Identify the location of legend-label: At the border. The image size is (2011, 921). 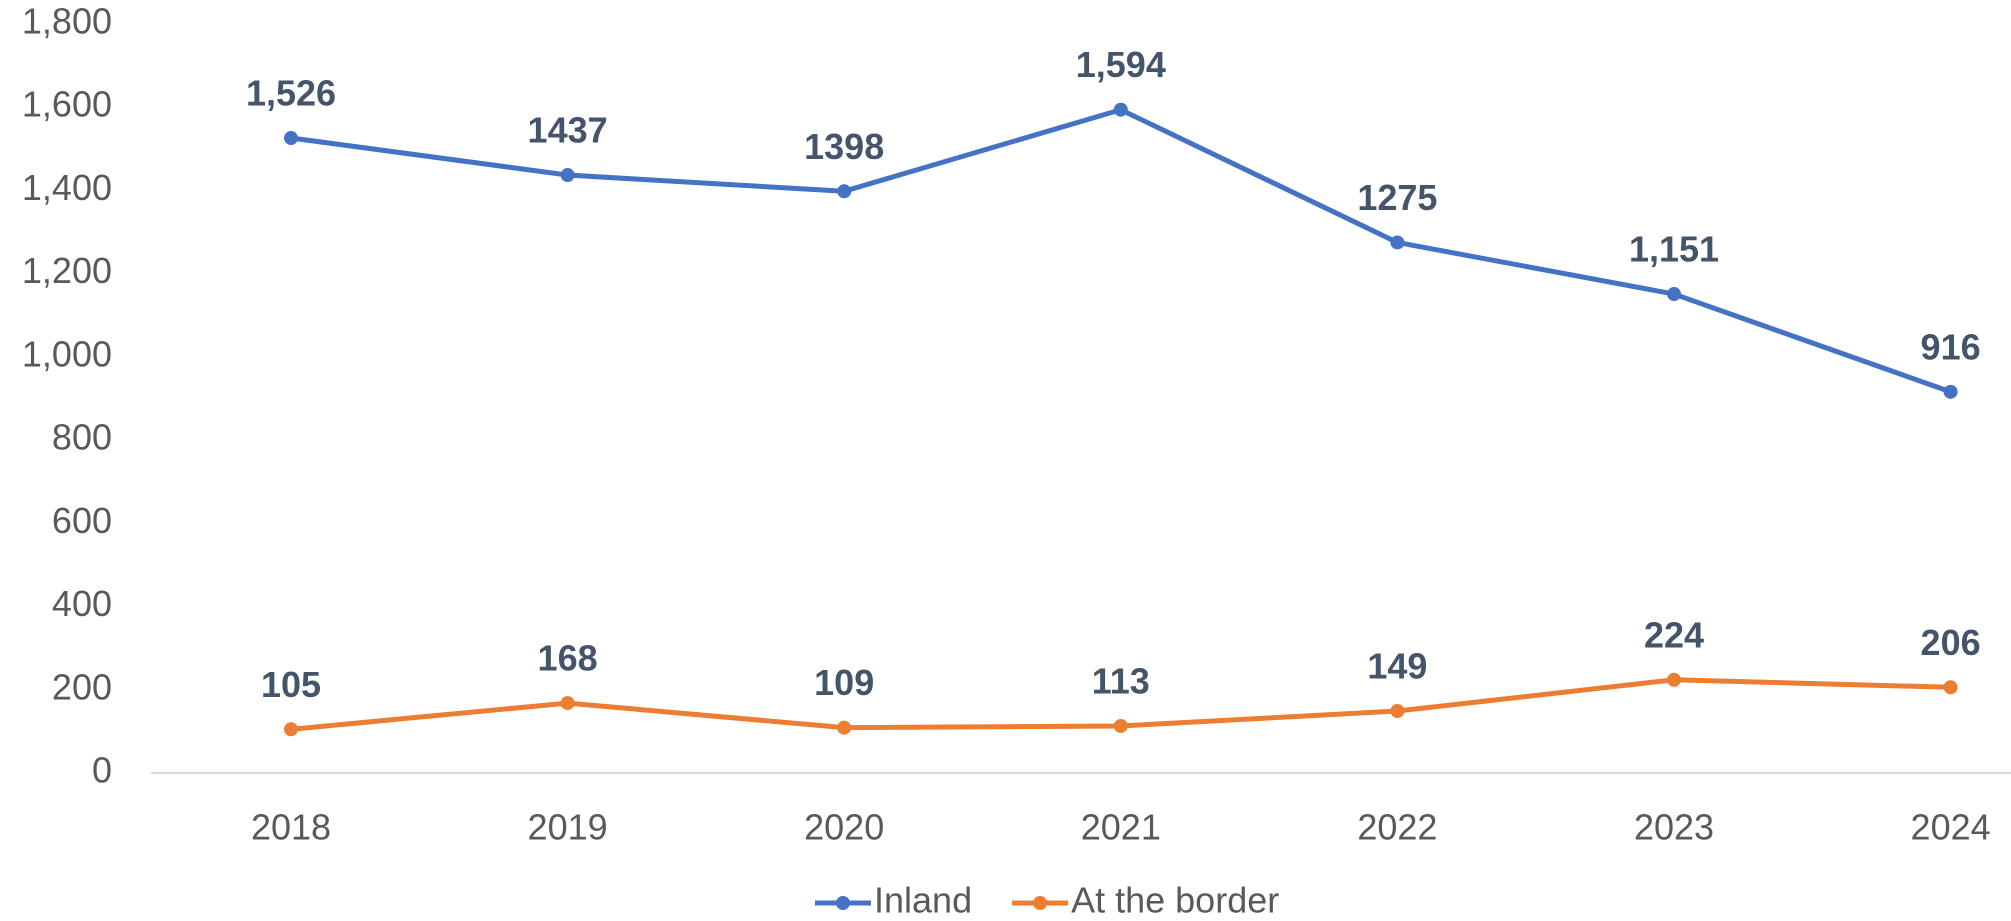
(1175, 900).